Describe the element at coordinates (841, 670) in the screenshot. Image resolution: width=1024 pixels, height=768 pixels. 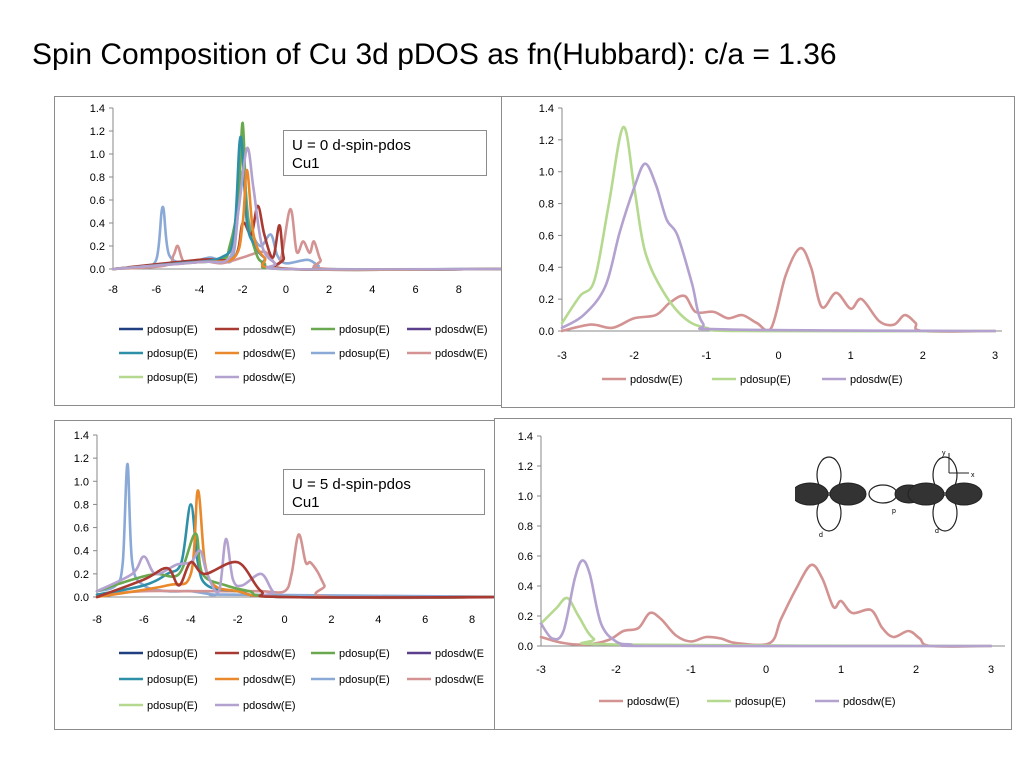
I see `x-tick-label: 1` at that location.